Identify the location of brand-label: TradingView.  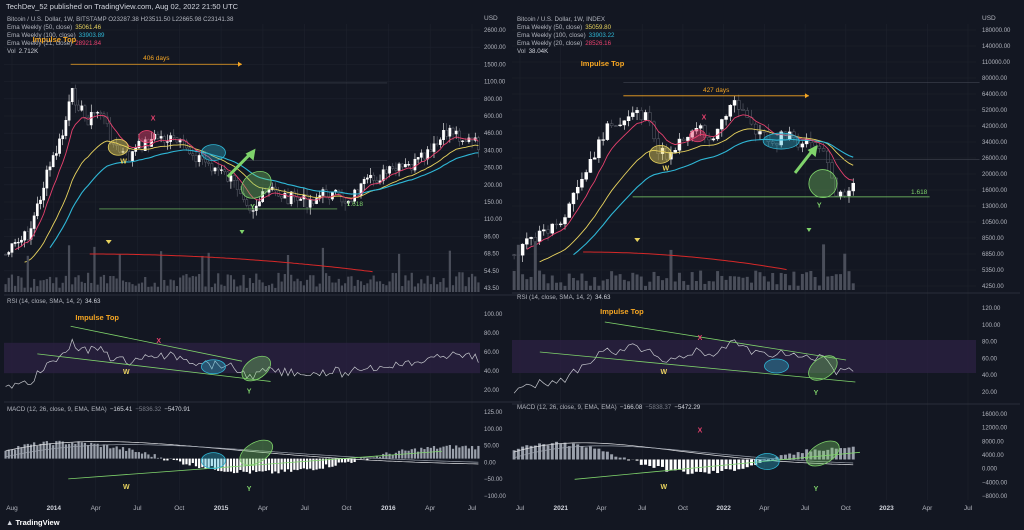
(37, 522).